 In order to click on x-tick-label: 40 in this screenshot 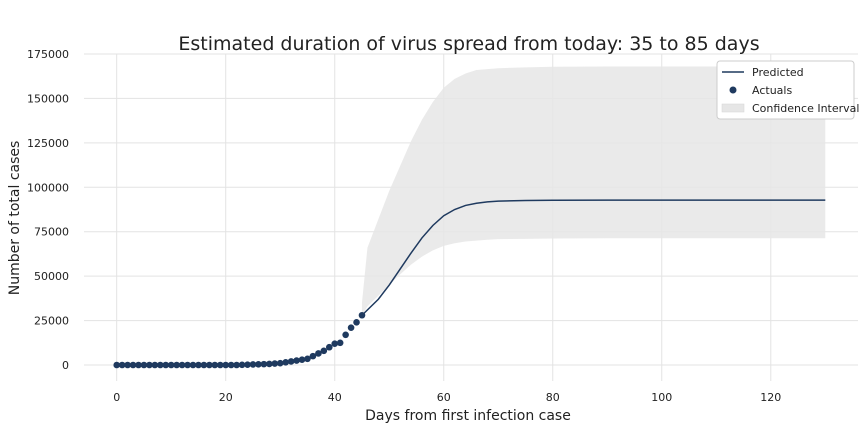, I will do `click(335, 397)`.